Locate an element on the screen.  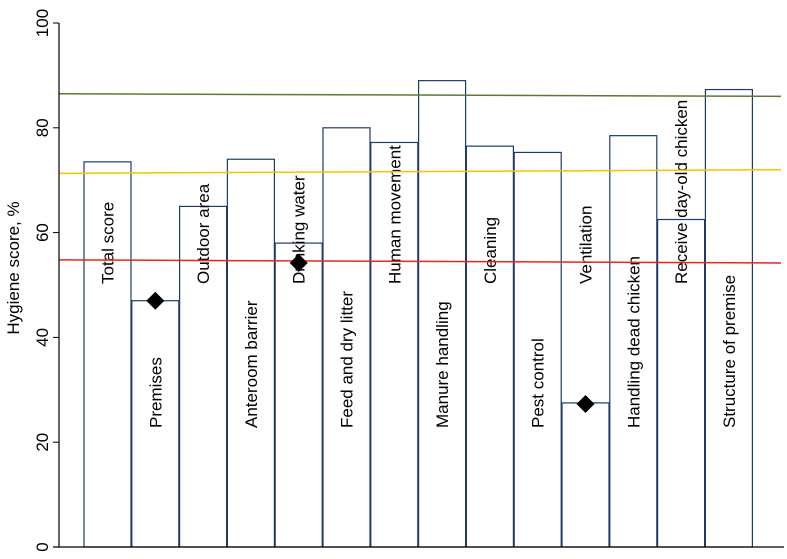
bar-label: Ventilation is located at coordinates (586, 245).